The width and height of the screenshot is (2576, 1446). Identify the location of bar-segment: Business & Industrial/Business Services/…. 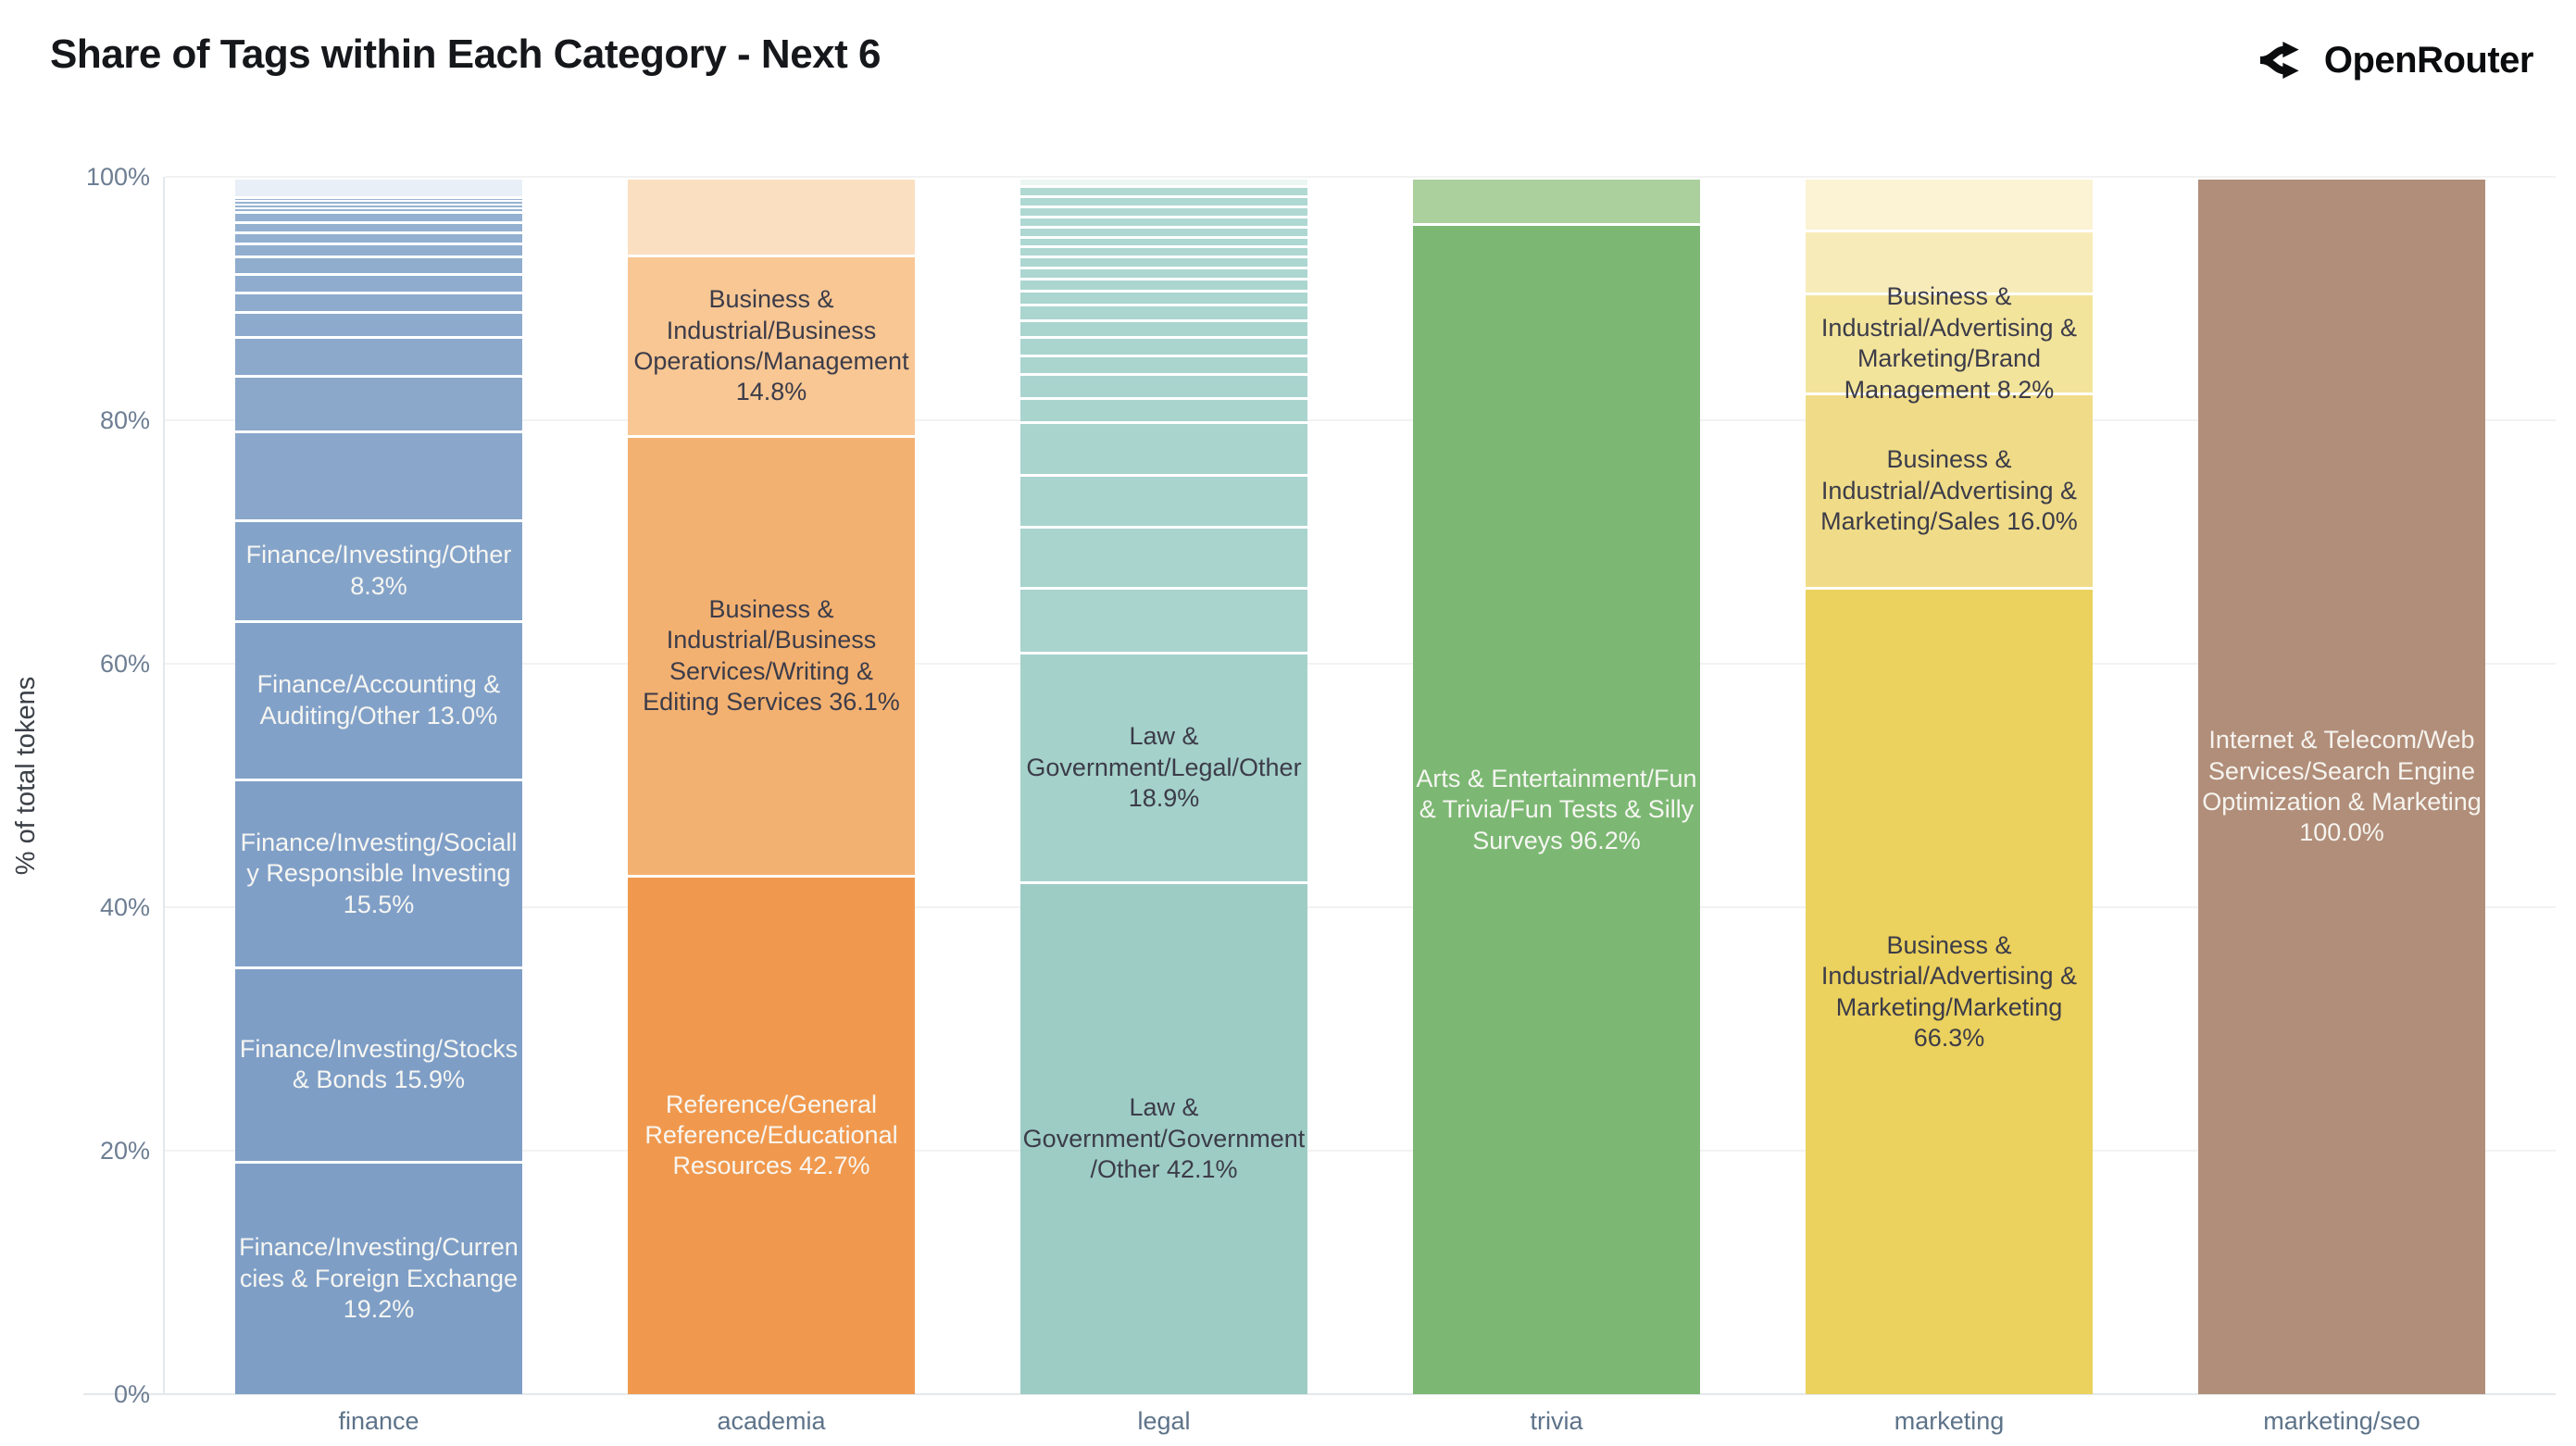
(771, 656).